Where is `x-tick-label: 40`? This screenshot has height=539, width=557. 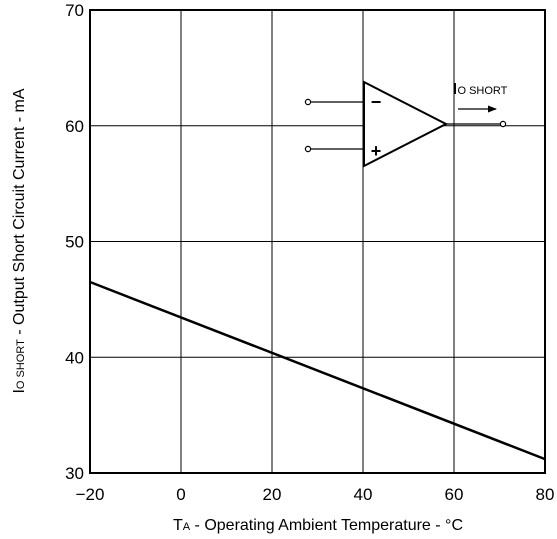
x-tick-label: 40 is located at coordinates (363, 494).